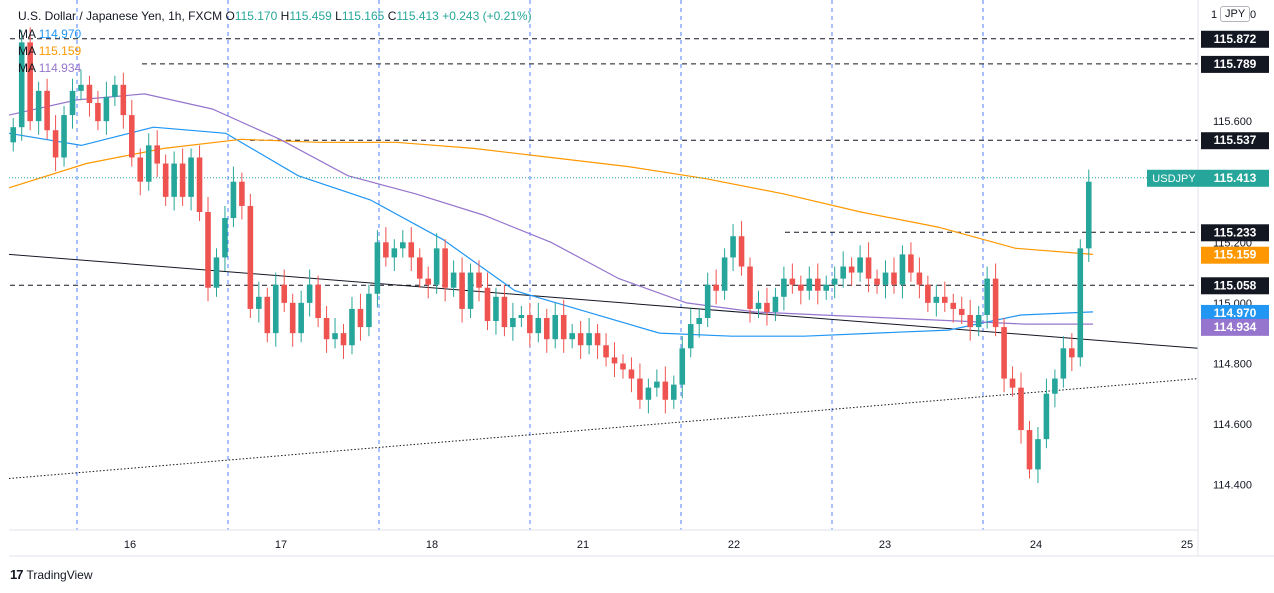 The height and width of the screenshot is (593, 1274). I want to click on time-axis: 16 17 18 21 22 23 24 25, so click(658, 545).